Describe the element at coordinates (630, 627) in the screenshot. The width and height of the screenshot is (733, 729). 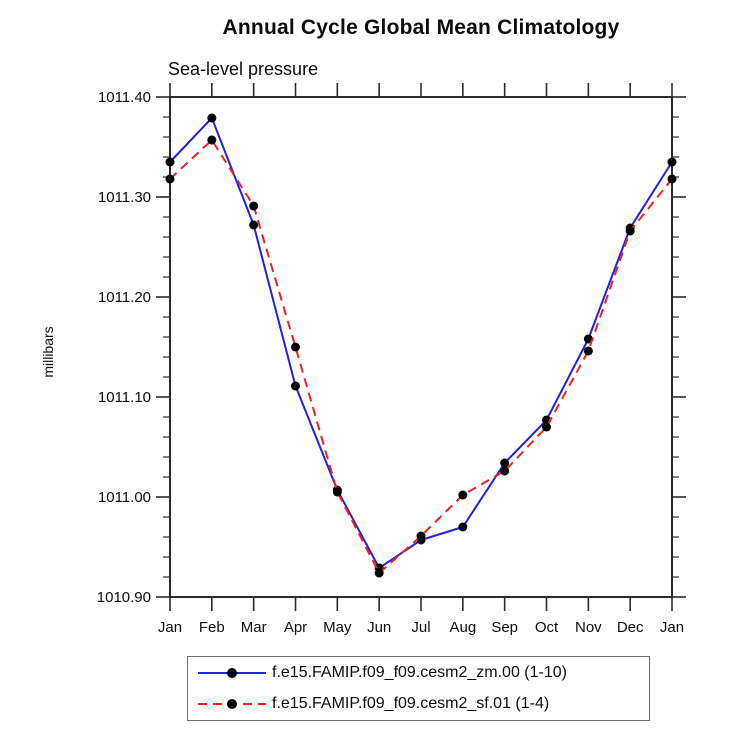
I see `svg-text: Dec` at that location.